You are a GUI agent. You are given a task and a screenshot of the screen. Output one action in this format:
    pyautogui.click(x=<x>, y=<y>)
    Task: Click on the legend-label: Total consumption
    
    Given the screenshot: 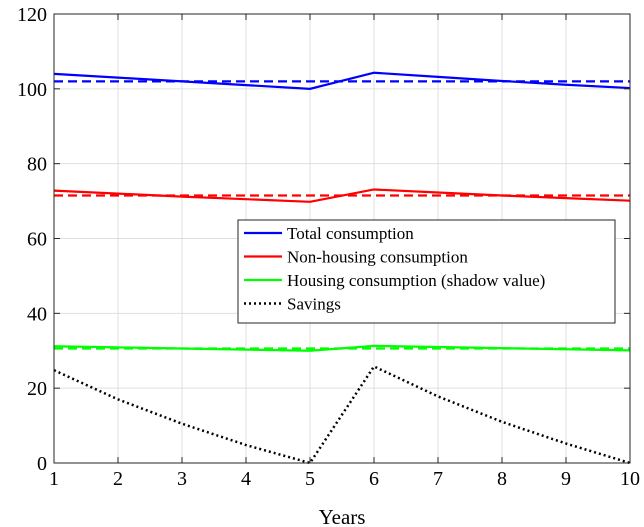 What is the action you would take?
    pyautogui.click(x=350, y=233)
    